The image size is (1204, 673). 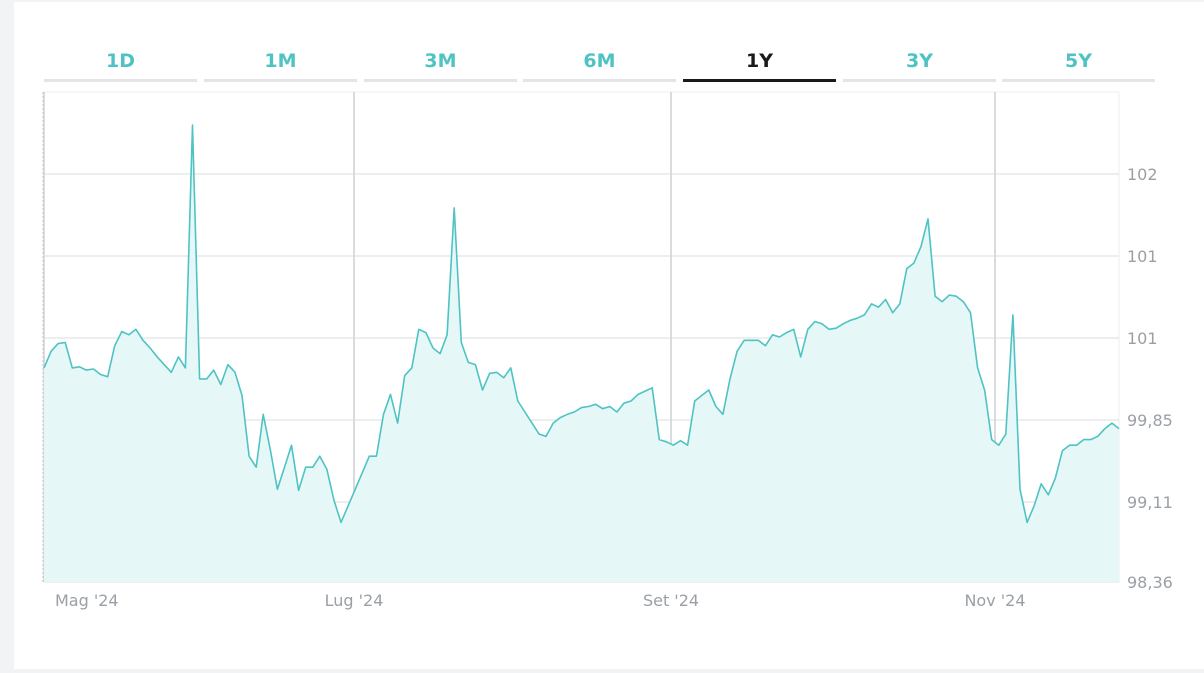 I want to click on x-tick-label: Nov '24, so click(x=994, y=600).